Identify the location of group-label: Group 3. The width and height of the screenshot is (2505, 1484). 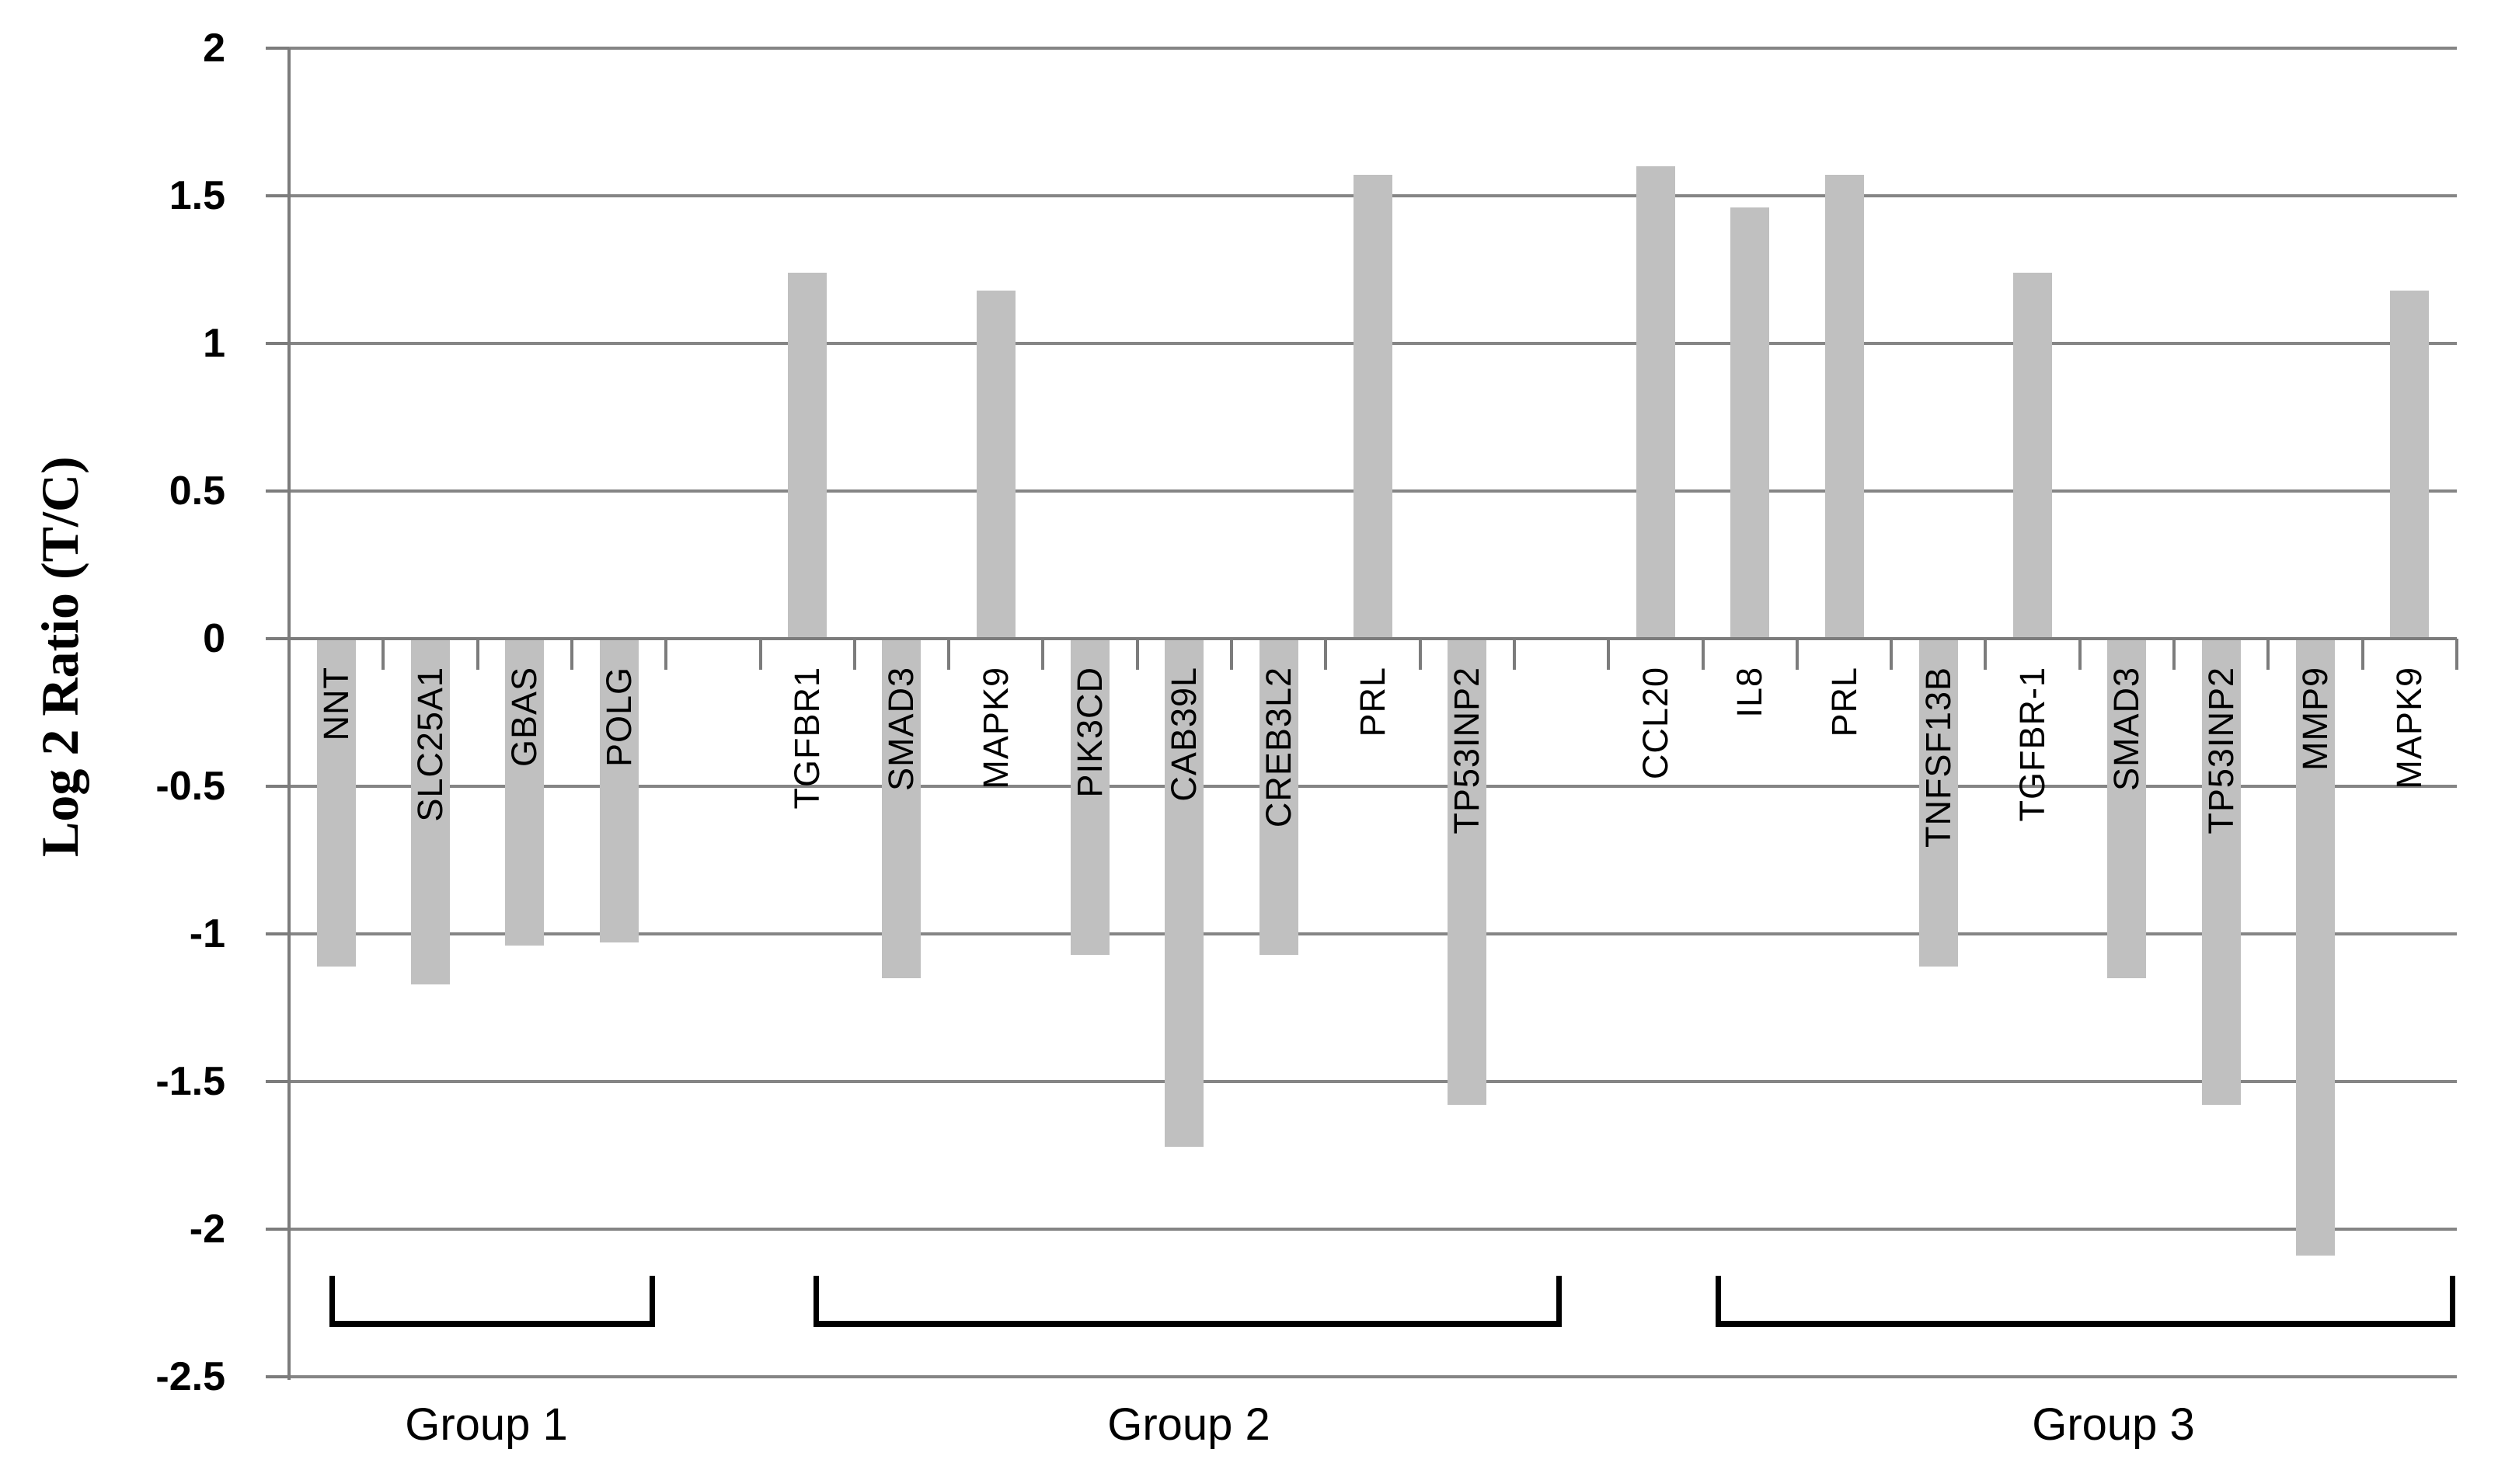
(2113, 1424).